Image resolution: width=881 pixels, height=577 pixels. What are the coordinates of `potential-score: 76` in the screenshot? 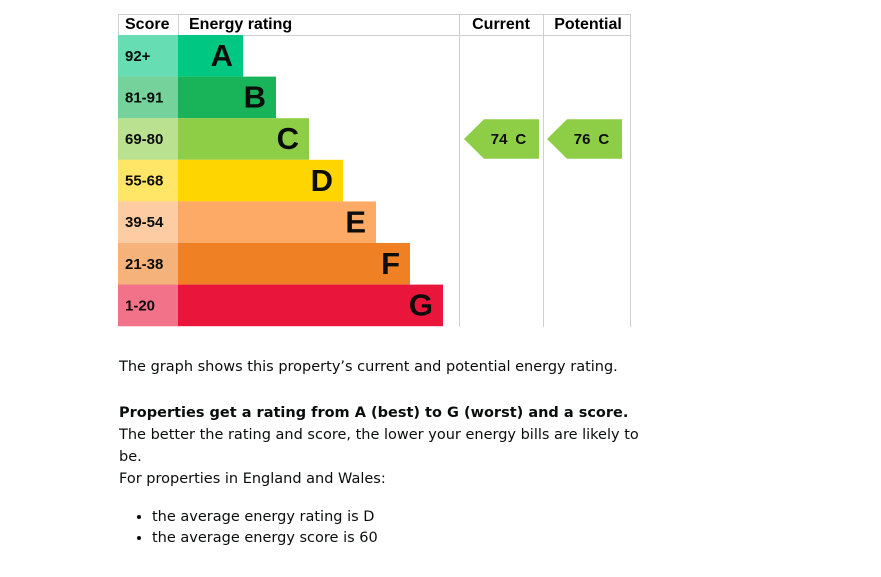 It's located at (582, 139).